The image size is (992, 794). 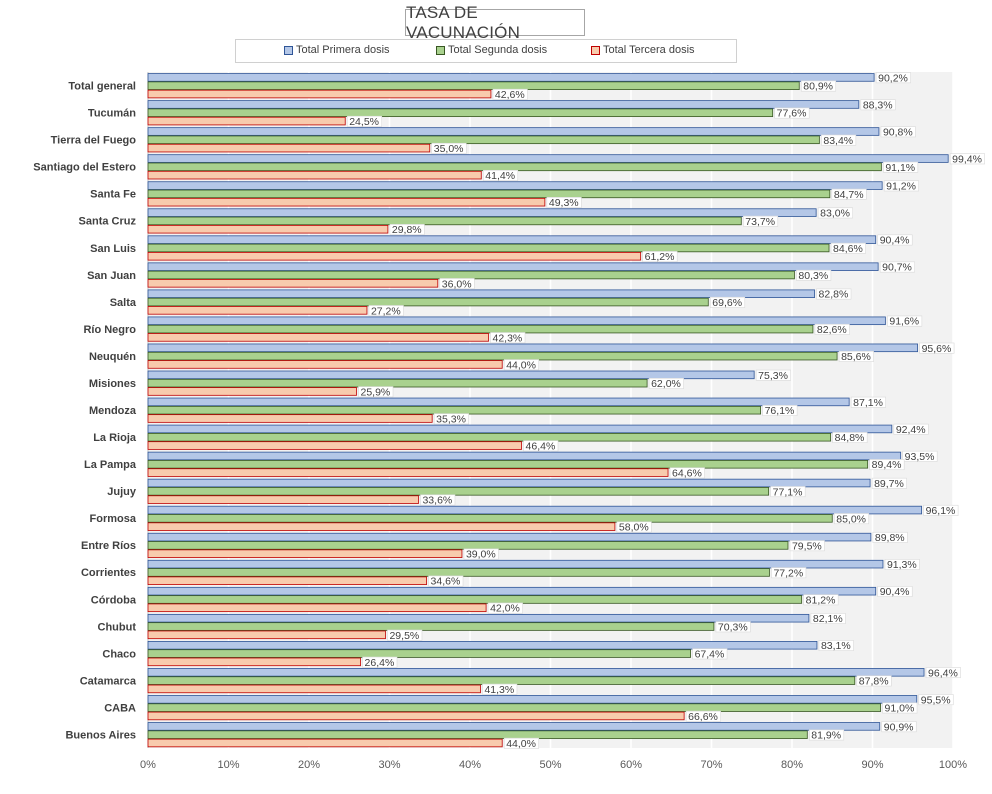 What do you see at coordinates (498, 50) in the screenshot?
I see `legend-label-segunda: Total Segunda dosis` at bounding box center [498, 50].